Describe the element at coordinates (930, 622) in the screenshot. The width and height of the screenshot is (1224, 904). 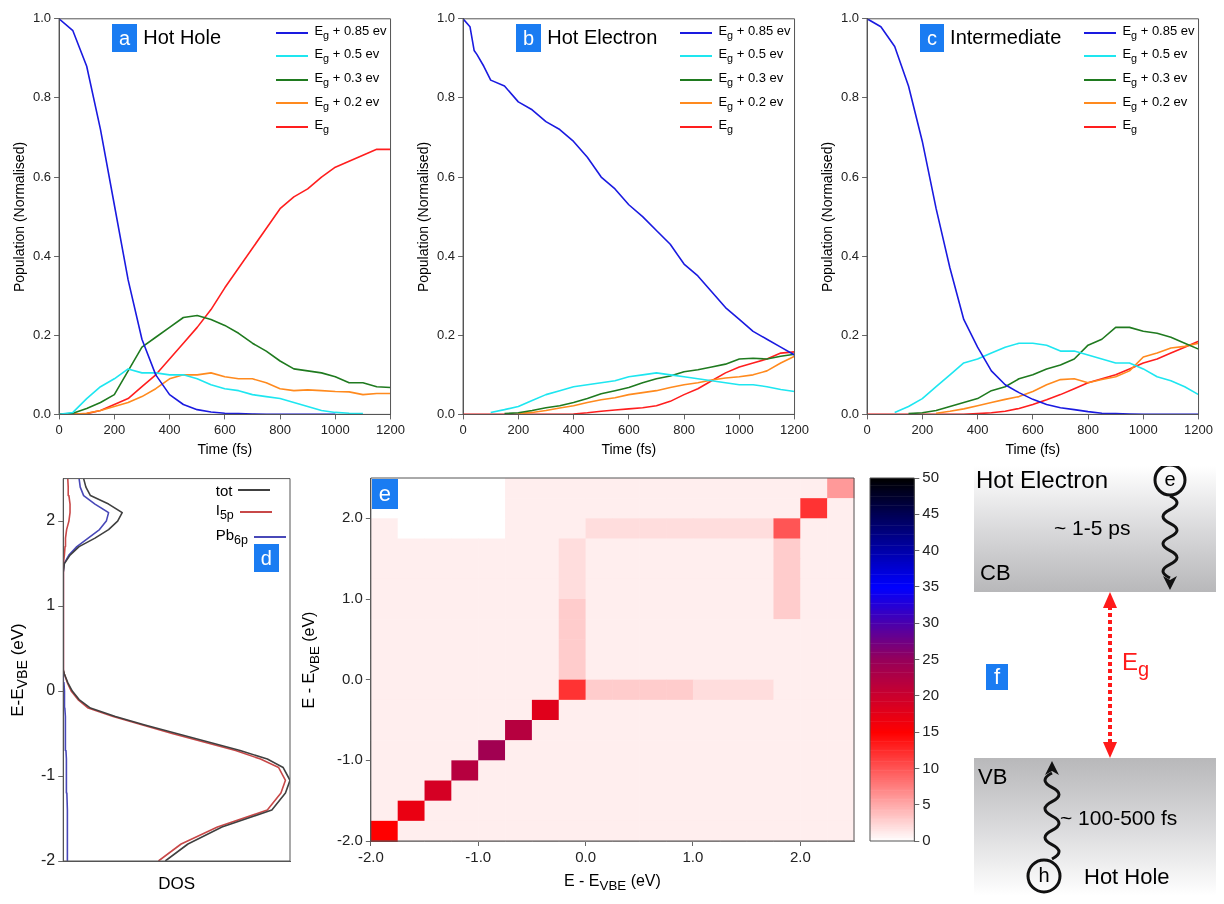
I see `color-bar-label: 30` at that location.